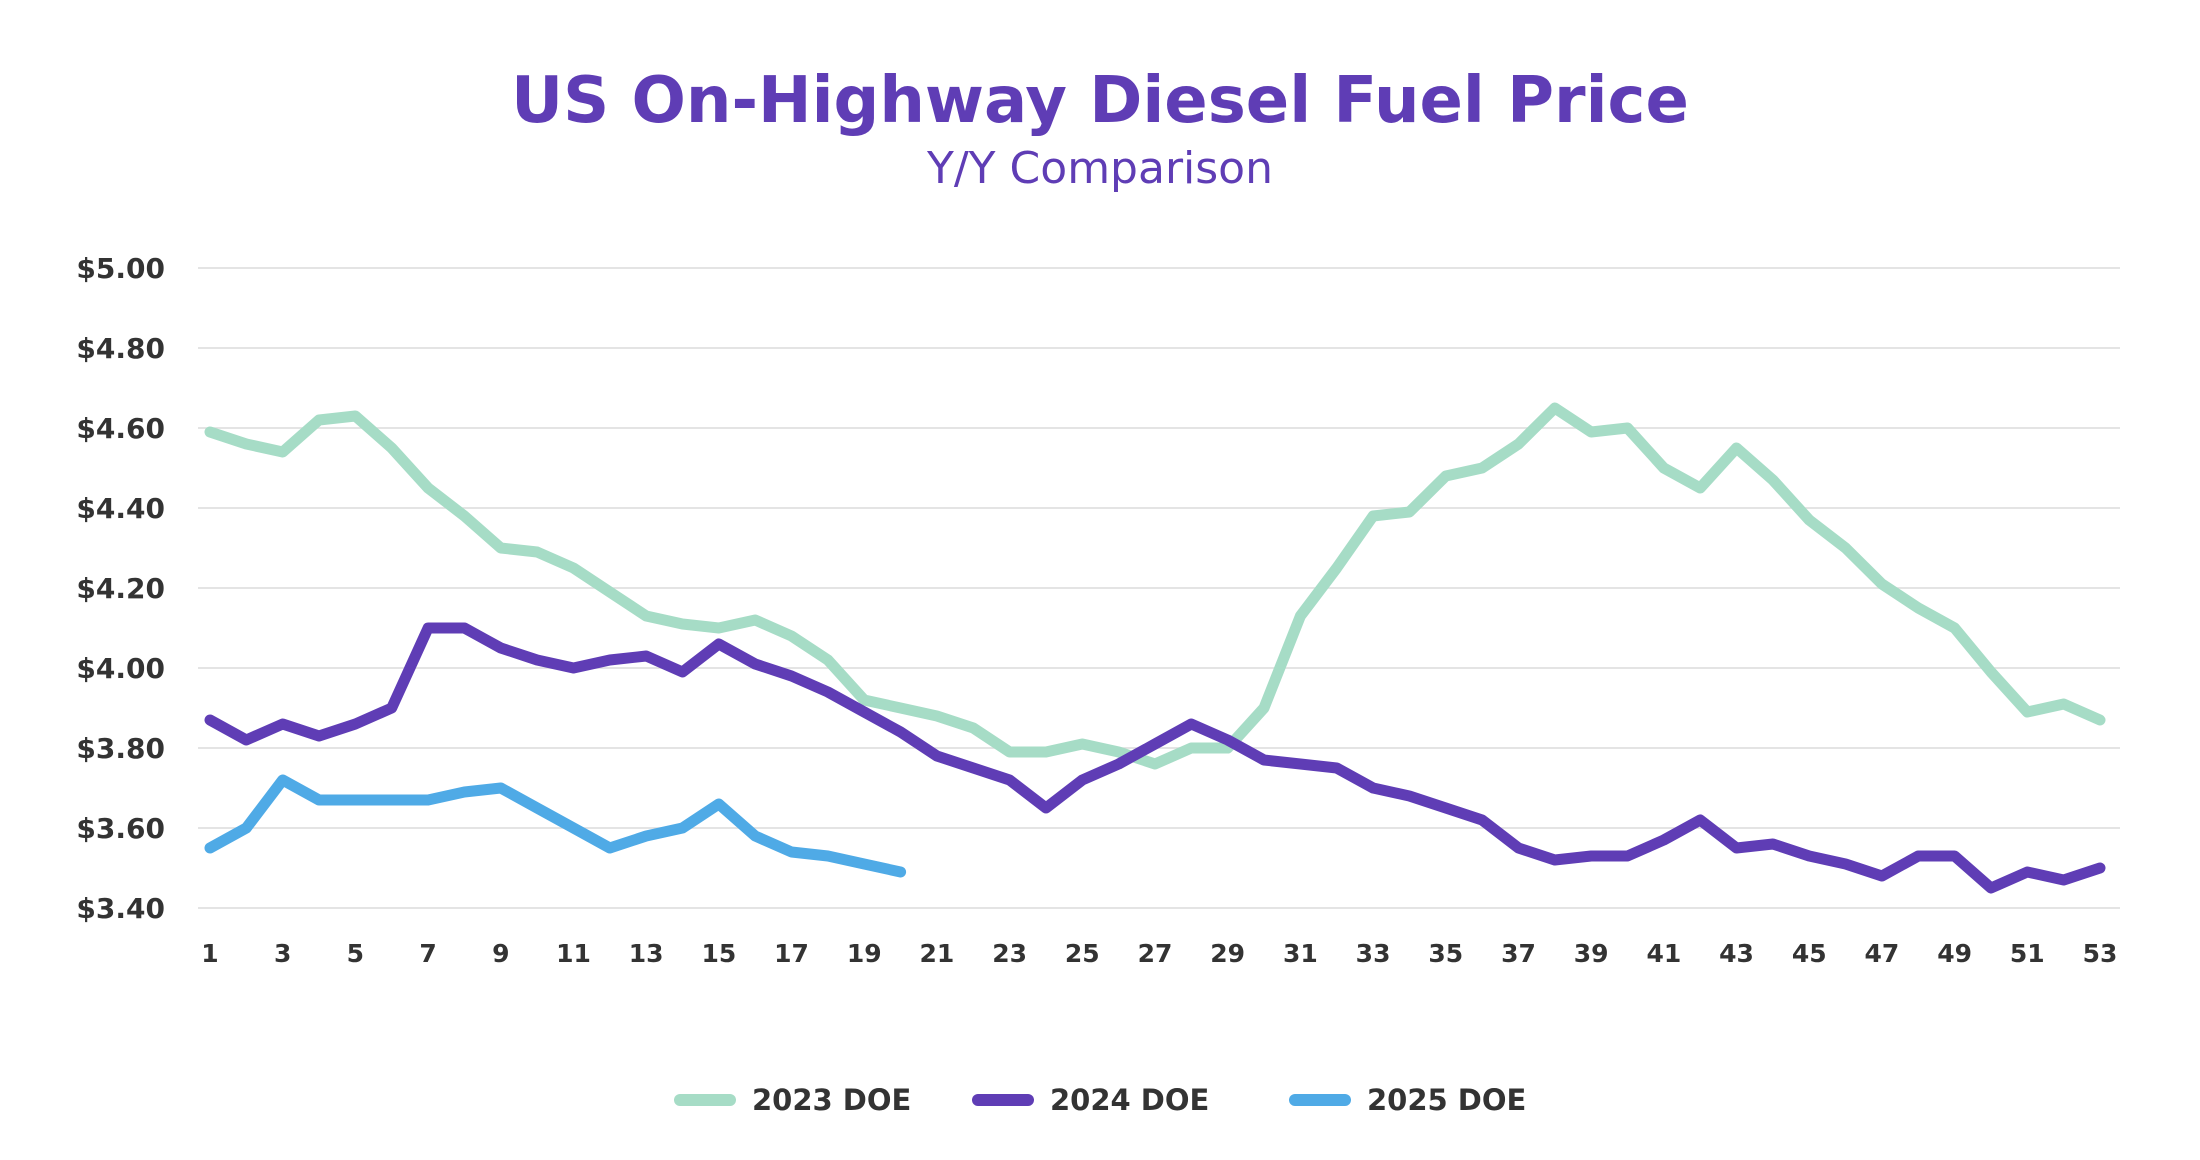 Image resolution: width=2200 pixels, height=1160 pixels. Describe the element at coordinates (120, 508) in the screenshot. I see `y-tick-label: $4.40` at that location.